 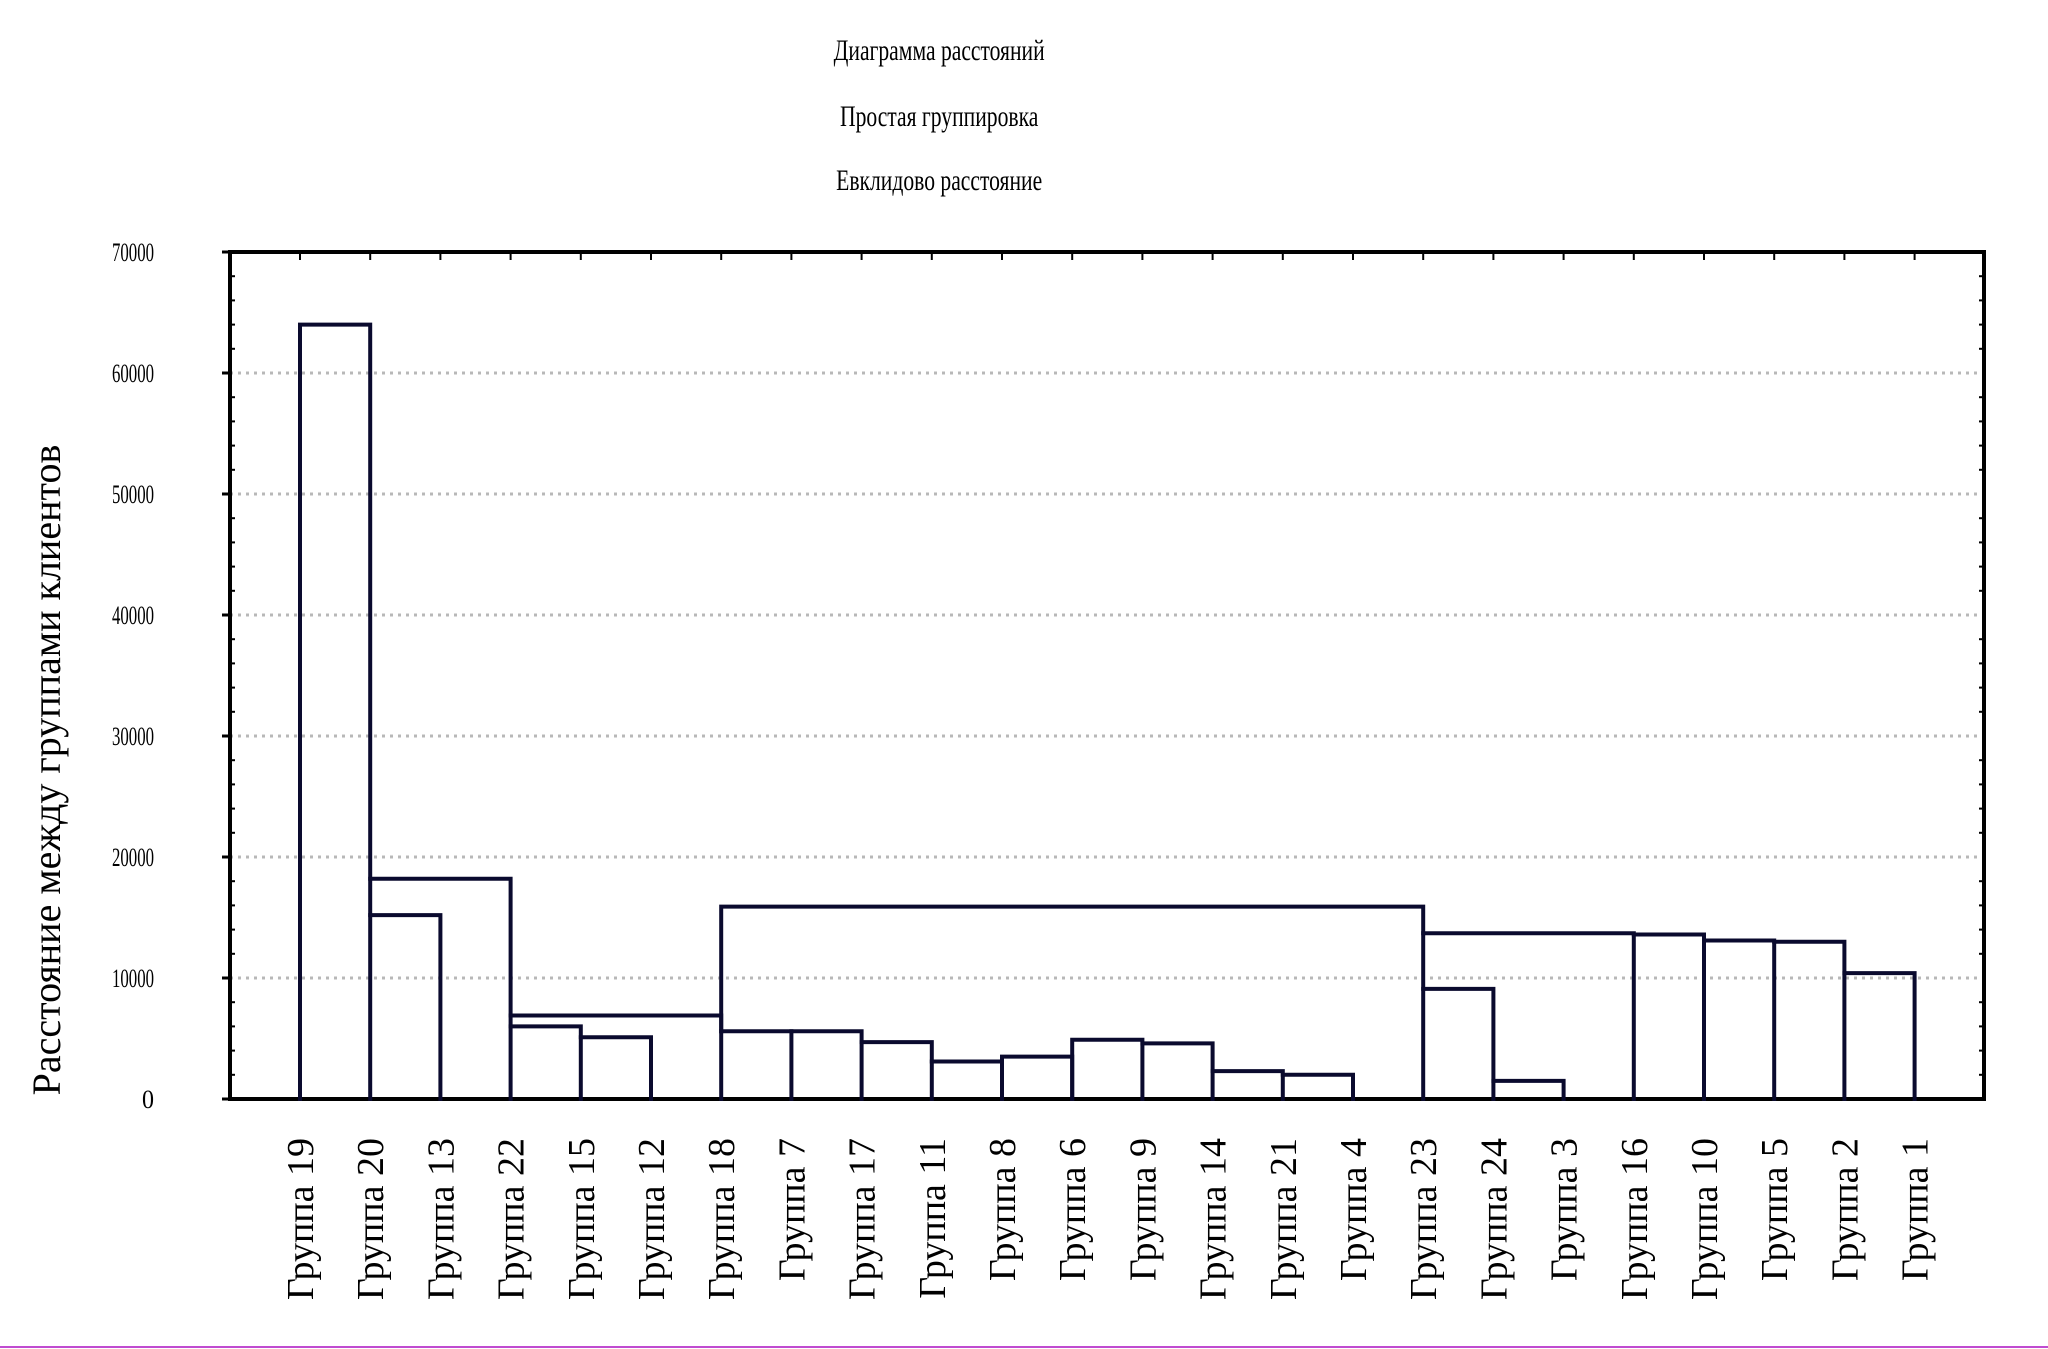 I want to click on chart-subtitle-grouping: Простая группировка, so click(x=939, y=116).